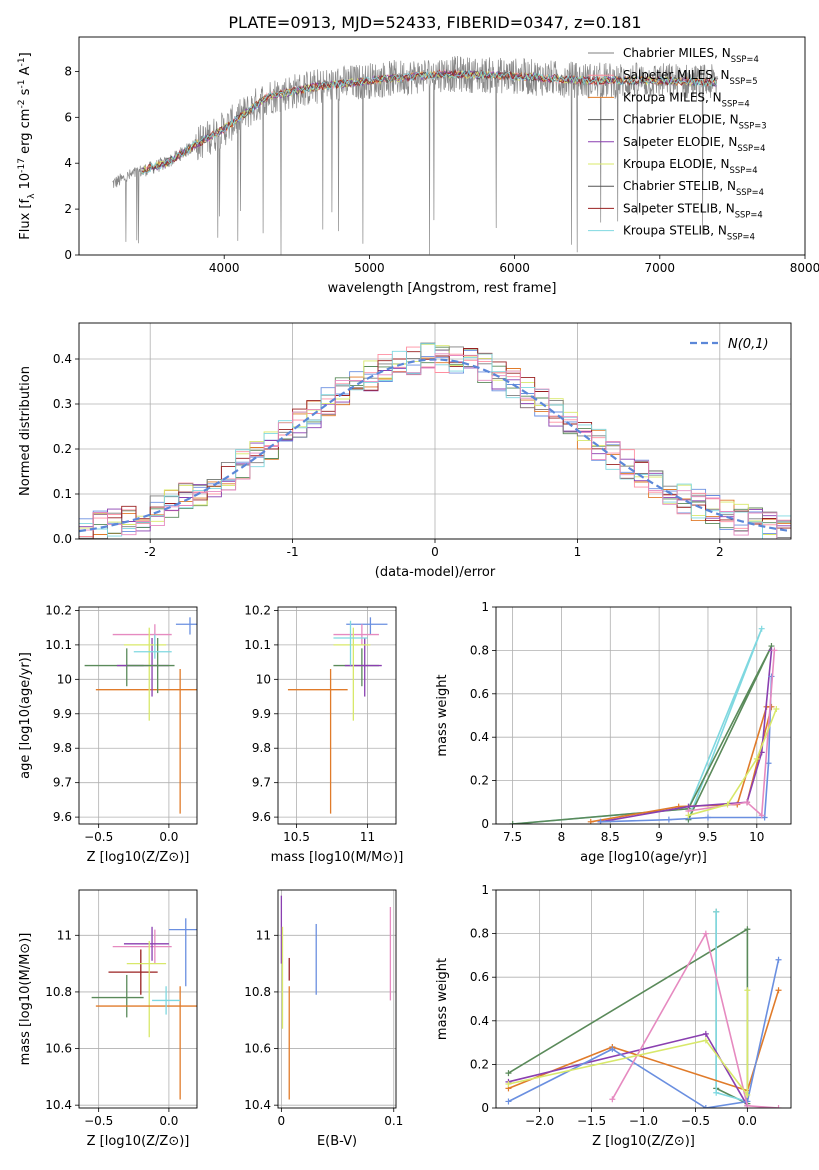 Image resolution: width=819 pixels, height=1170 pixels. What do you see at coordinates (691, 55) in the screenshot?
I see `legend-label: Chabrier MILES, NSSP=4` at bounding box center [691, 55].